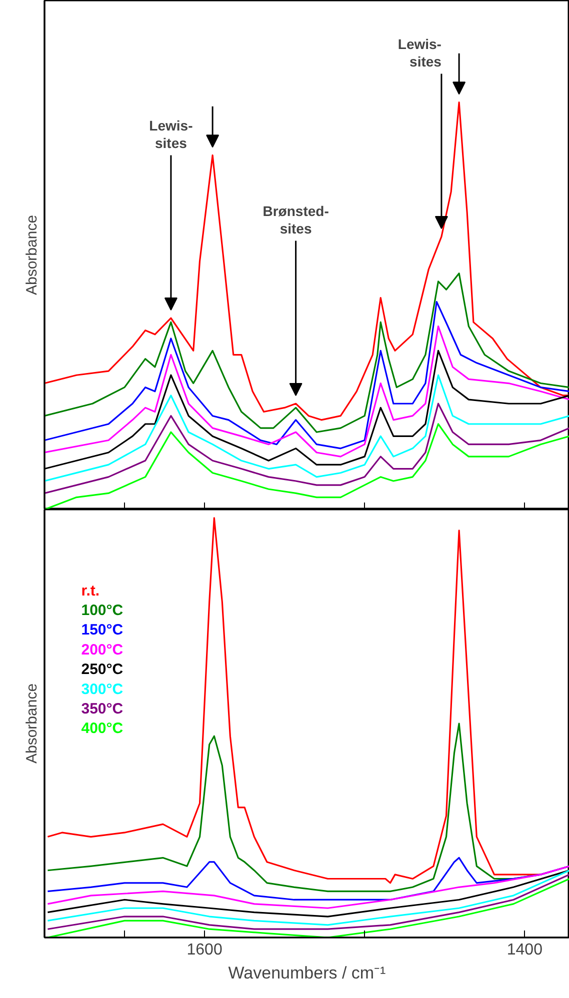 The image size is (569, 998). What do you see at coordinates (102, 729) in the screenshot?
I see `text: 400°C` at bounding box center [102, 729].